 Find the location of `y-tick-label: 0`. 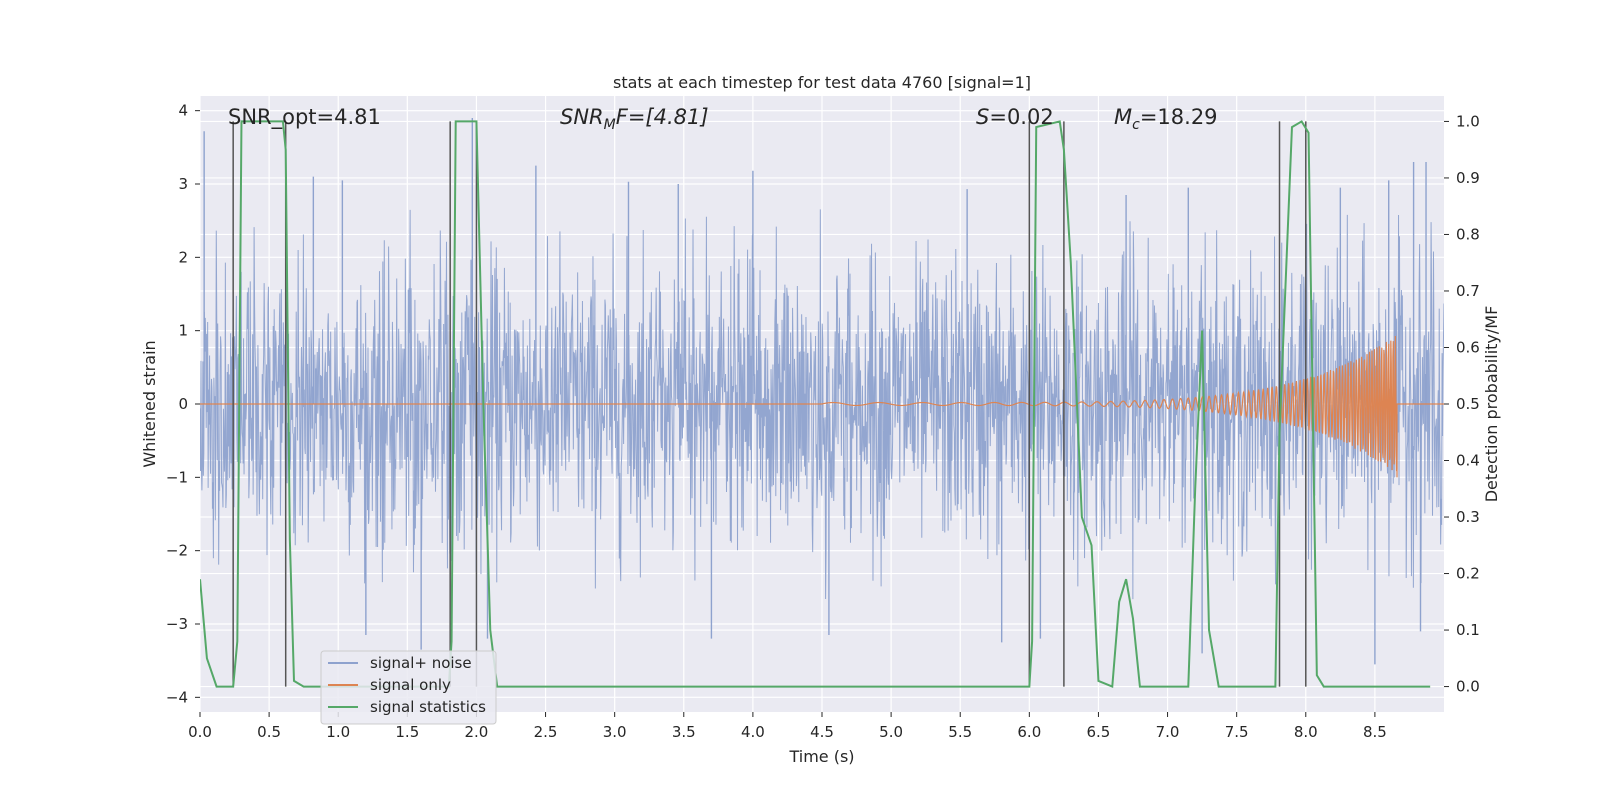

y-tick-label: 0 is located at coordinates (183, 404).